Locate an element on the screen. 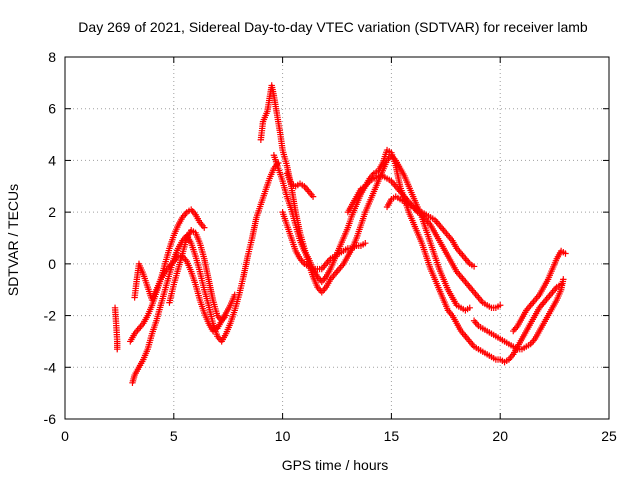 The image size is (640, 480). x-tick-label: 25 is located at coordinates (609, 436).